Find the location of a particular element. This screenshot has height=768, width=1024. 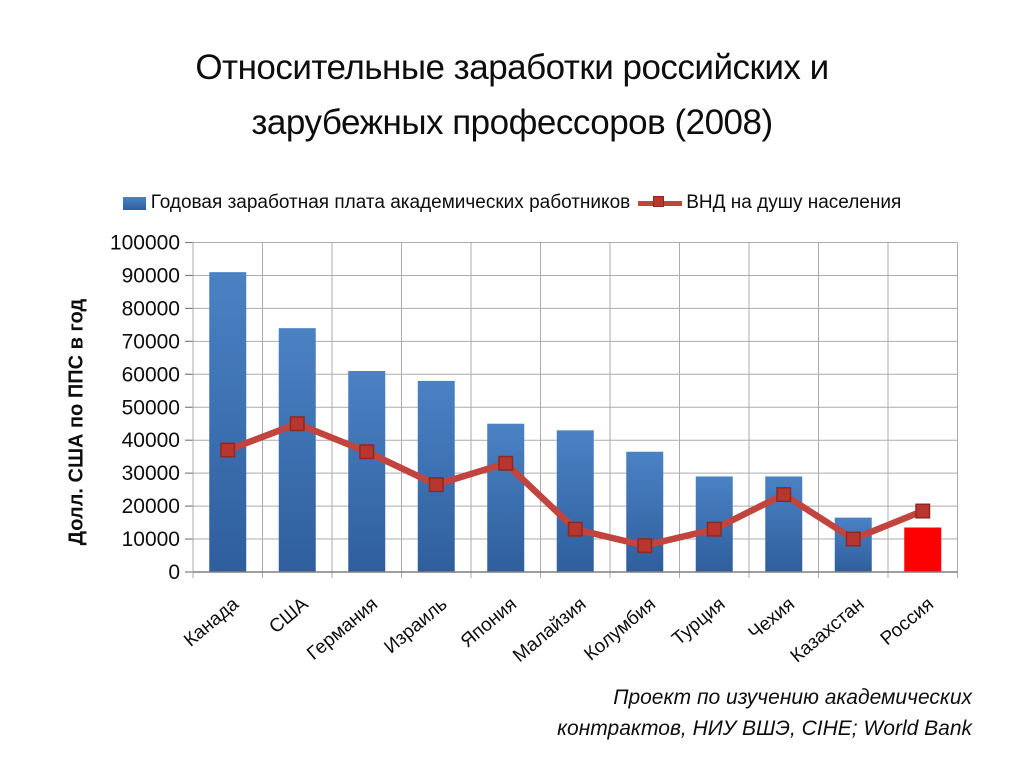

y-tick-label: 60000 is located at coordinates (151, 374).